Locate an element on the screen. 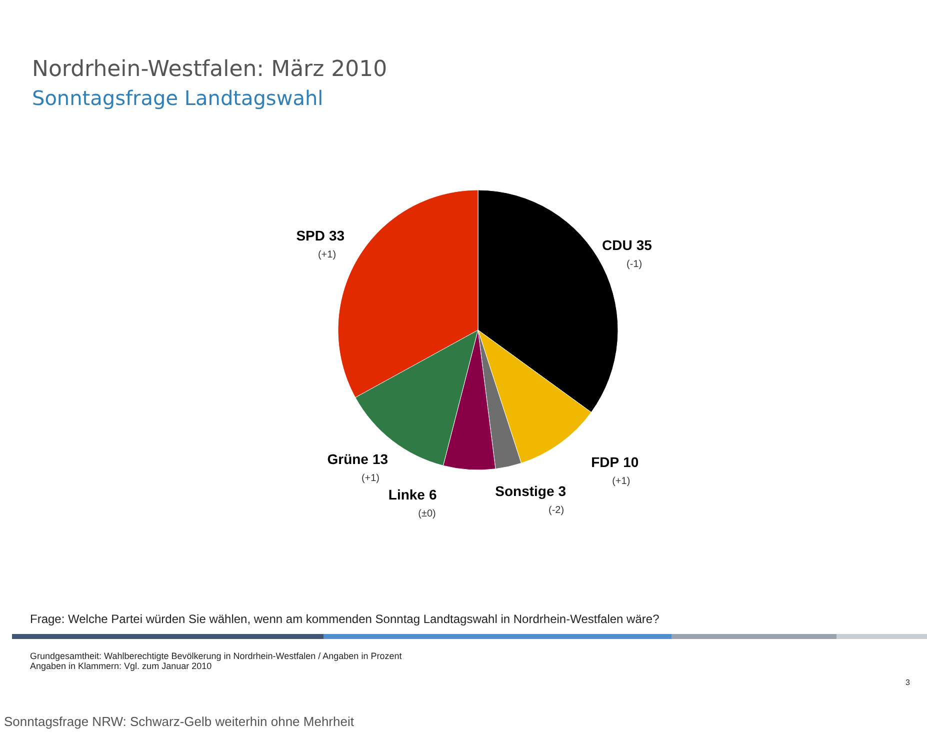 This screenshot has width=927, height=745. text: (±0) is located at coordinates (427, 514).